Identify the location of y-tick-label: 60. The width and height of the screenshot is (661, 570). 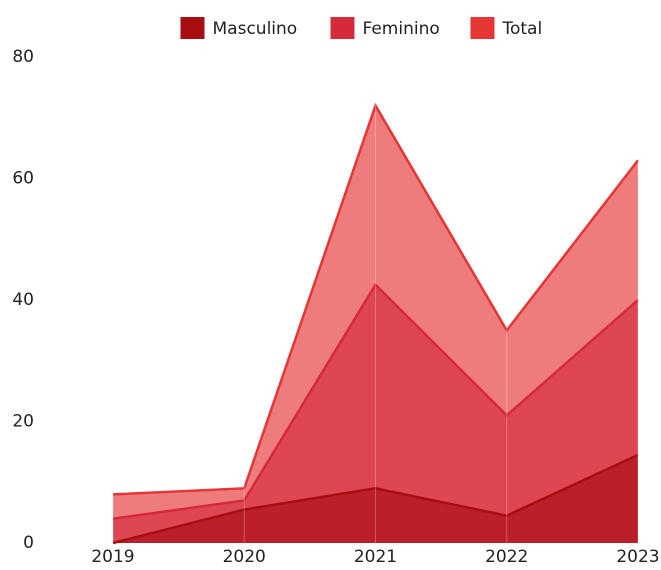
(23, 179).